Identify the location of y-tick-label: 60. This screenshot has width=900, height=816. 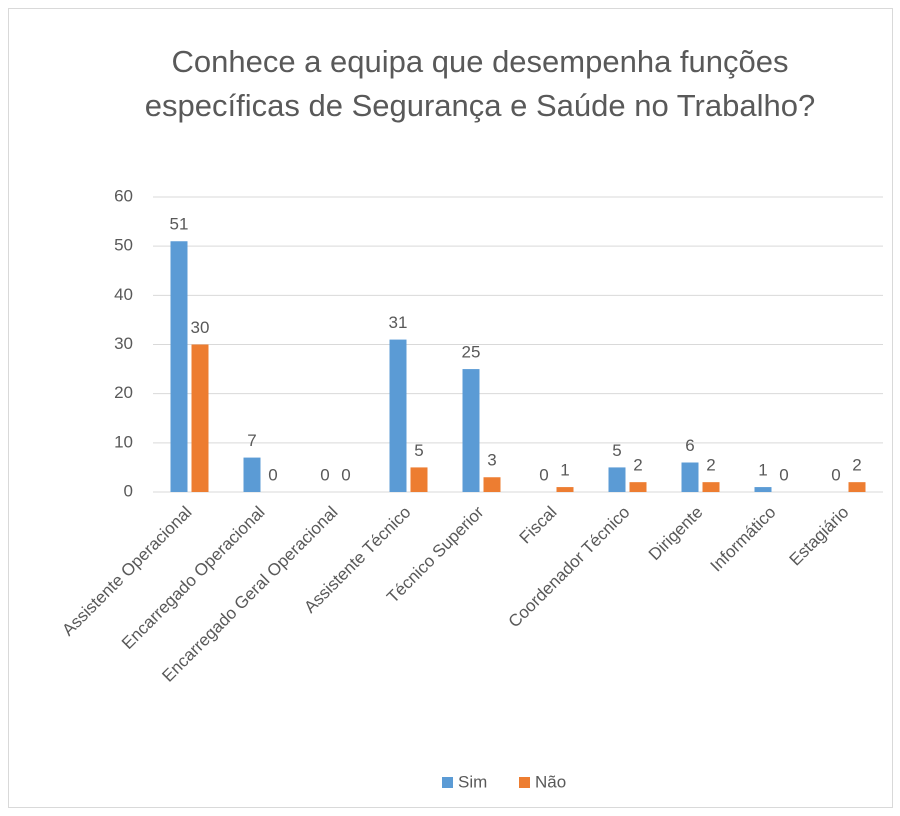
(123, 195).